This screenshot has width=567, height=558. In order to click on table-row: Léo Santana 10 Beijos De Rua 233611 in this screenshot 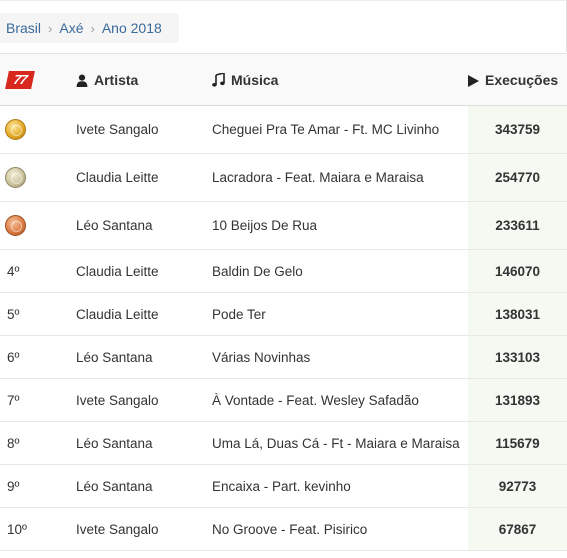, I will do `click(283, 225)`.